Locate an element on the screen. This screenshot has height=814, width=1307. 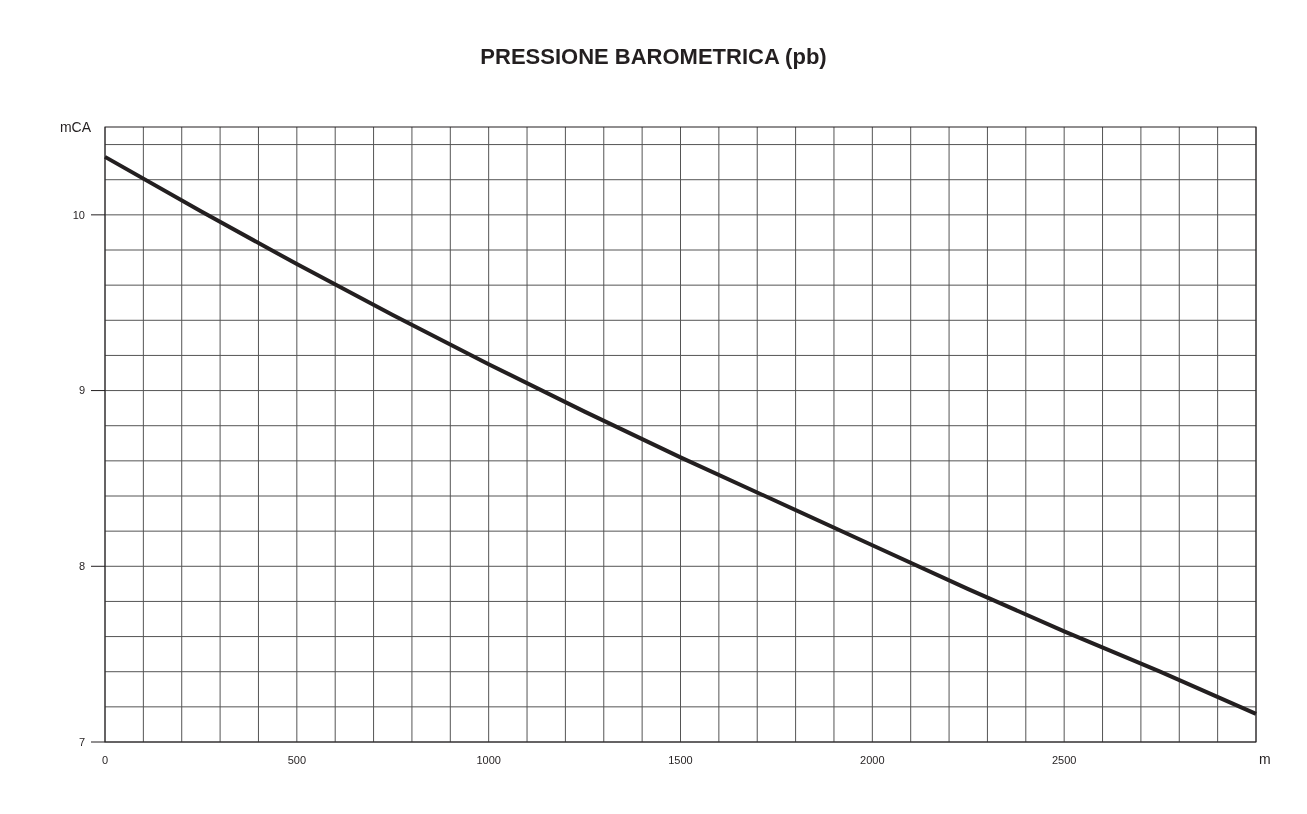
x-tick-label: 2500 is located at coordinates (1064, 760).